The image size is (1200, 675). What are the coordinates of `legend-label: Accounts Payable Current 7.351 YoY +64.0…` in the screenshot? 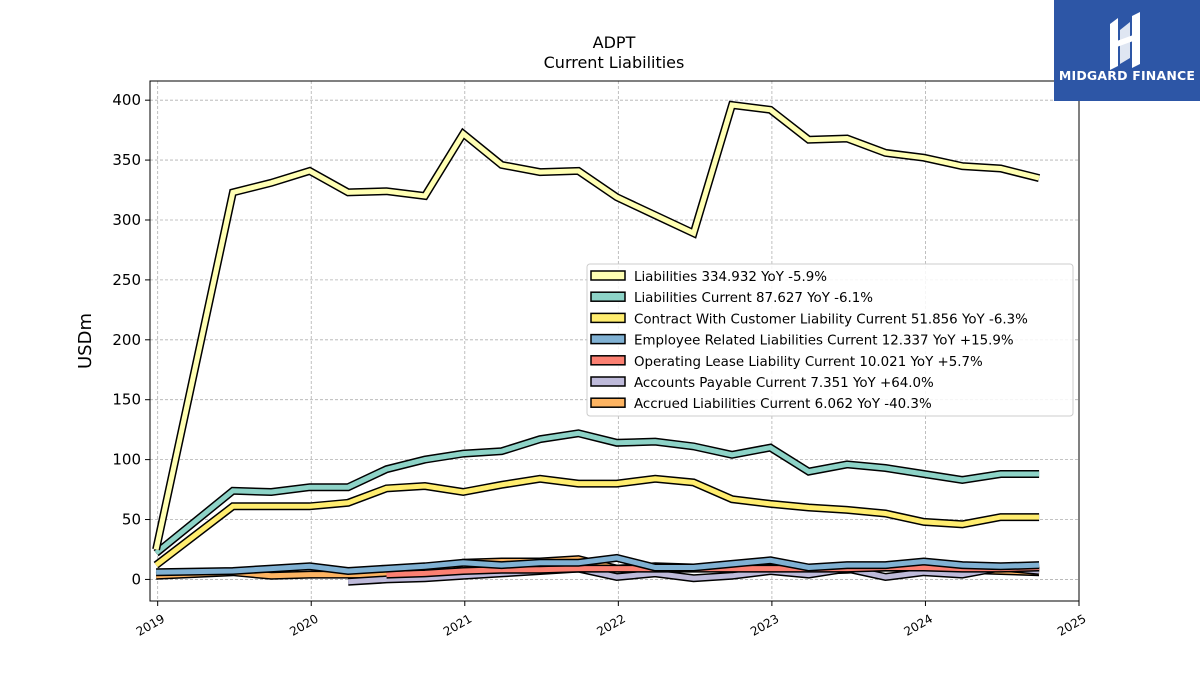 It's located at (784, 383).